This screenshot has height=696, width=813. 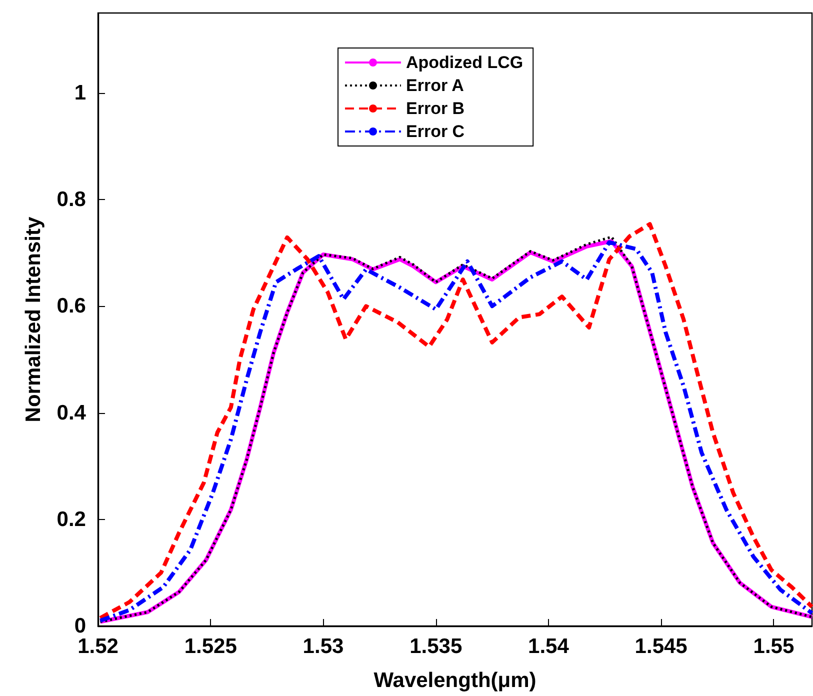 I want to click on x-tick-label: 1.52, so click(x=98, y=646).